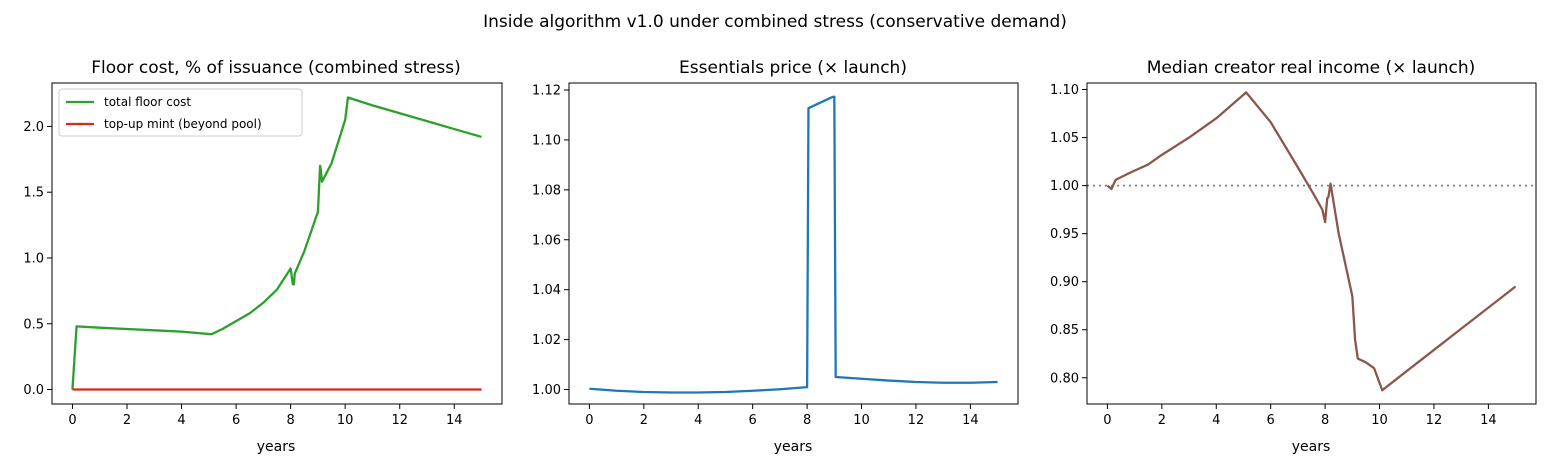 This screenshot has height=467, width=1549. I want to click on y-tick-label: 1.0, so click(33, 258).